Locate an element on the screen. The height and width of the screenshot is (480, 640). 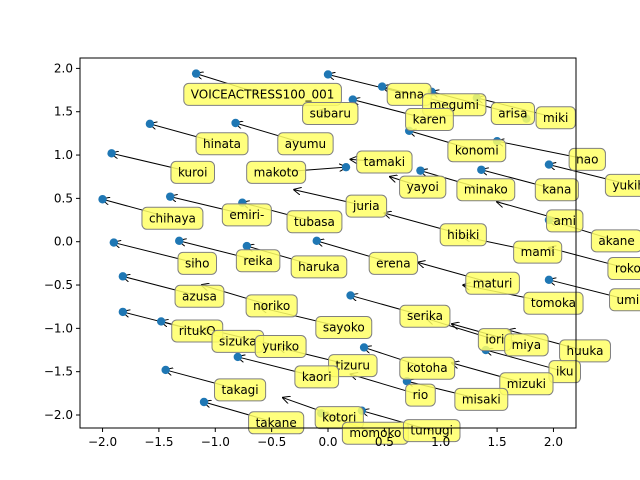
annotation-label: nao is located at coordinates (587, 159).